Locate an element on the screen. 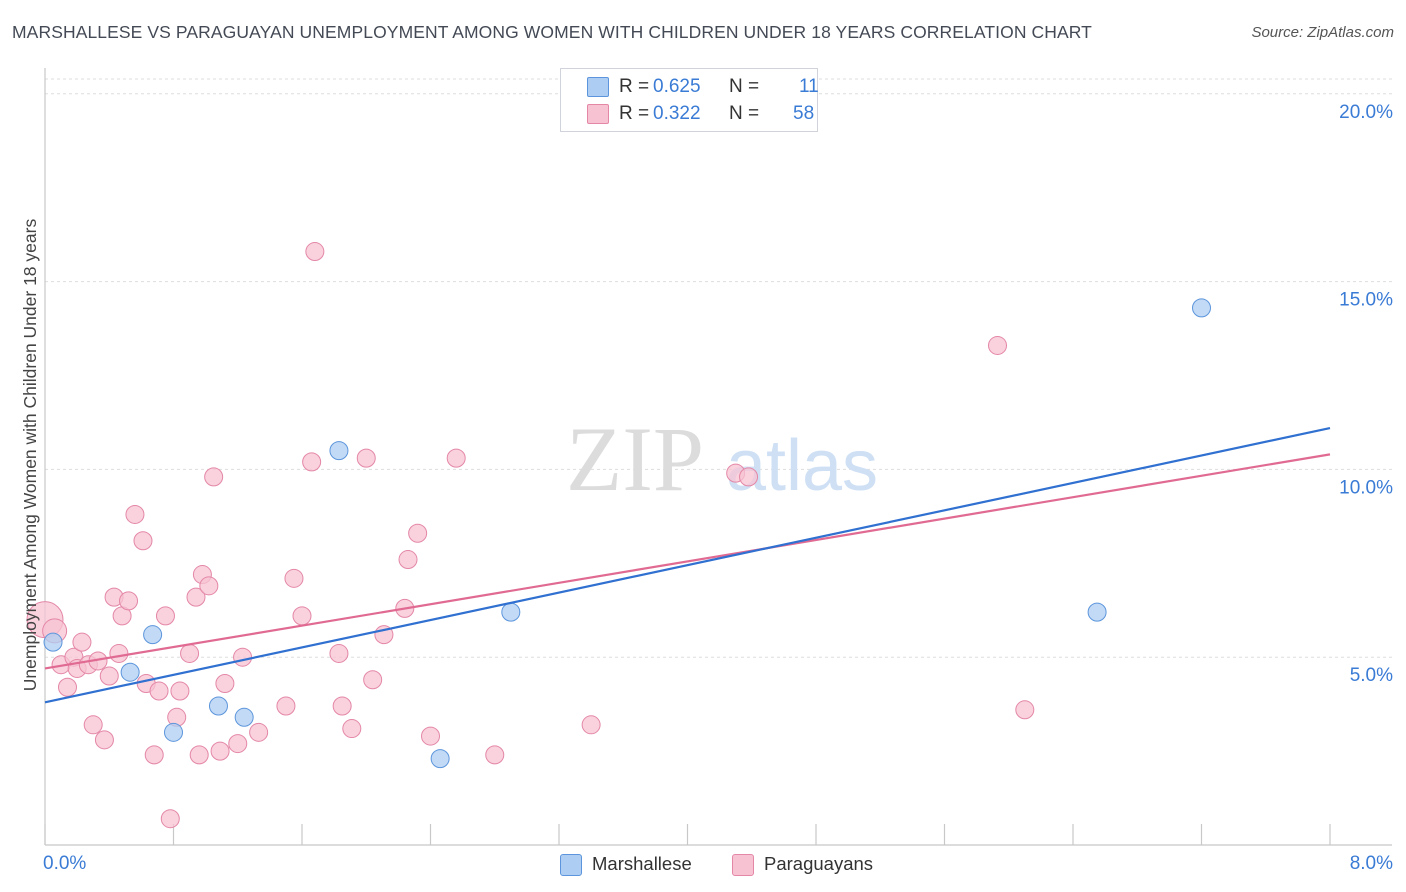 The height and width of the screenshot is (892, 1406). y-tick-label: 15.0% is located at coordinates (1366, 300).